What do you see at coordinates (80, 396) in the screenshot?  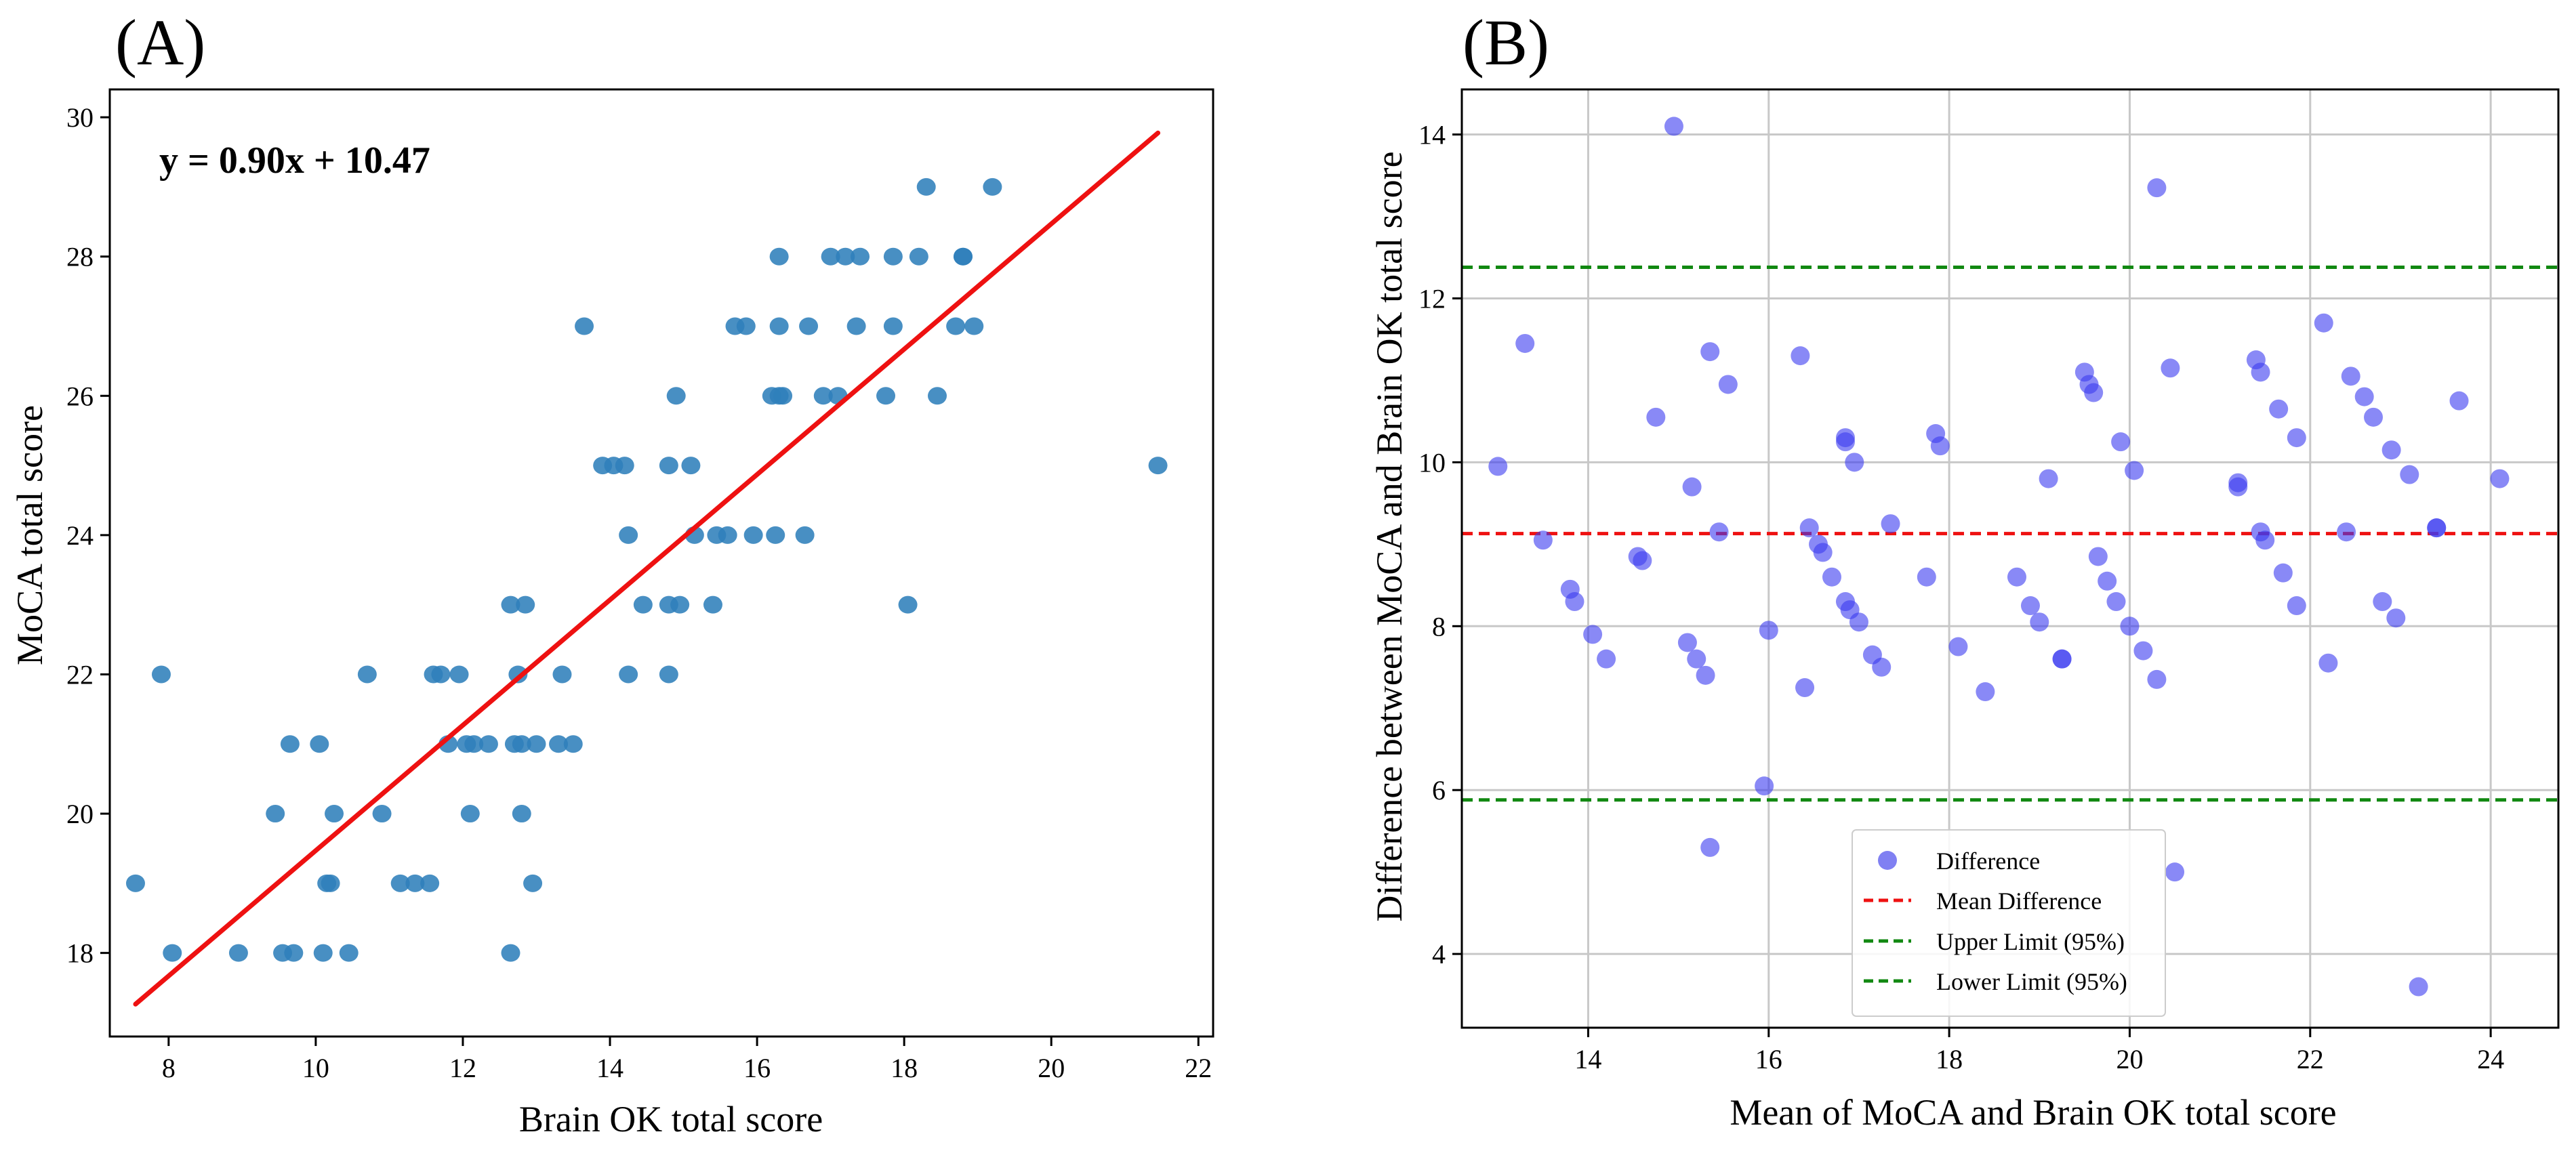 I see `panel-a-y-tick-label: 26` at bounding box center [80, 396].